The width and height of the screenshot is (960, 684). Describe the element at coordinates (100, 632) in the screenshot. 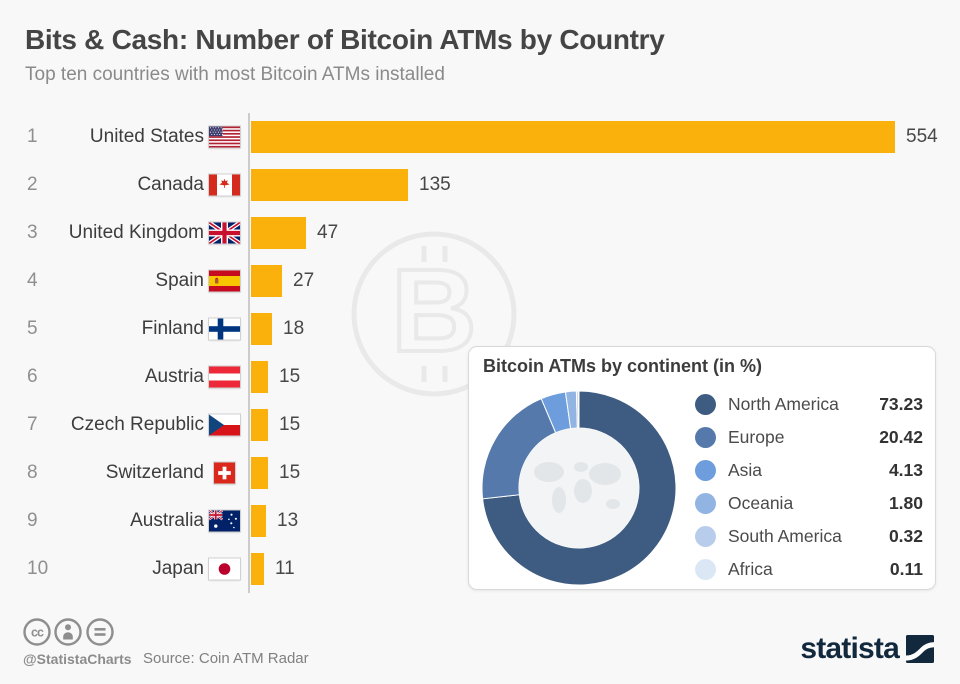

I see `no-derivatives-icon` at that location.